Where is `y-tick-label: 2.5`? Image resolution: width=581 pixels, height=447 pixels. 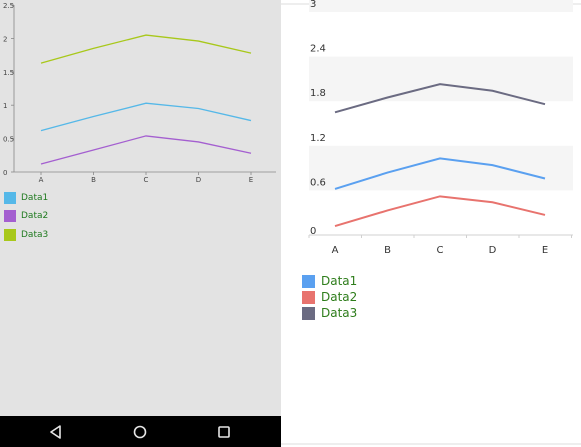
y-tick-label: 2.5 is located at coordinates (8, 6).